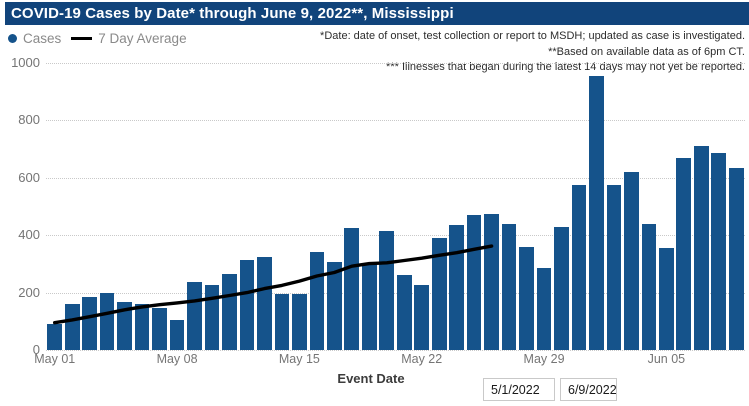  I want to click on x-axis-tick-may-08: May 08, so click(177, 359).